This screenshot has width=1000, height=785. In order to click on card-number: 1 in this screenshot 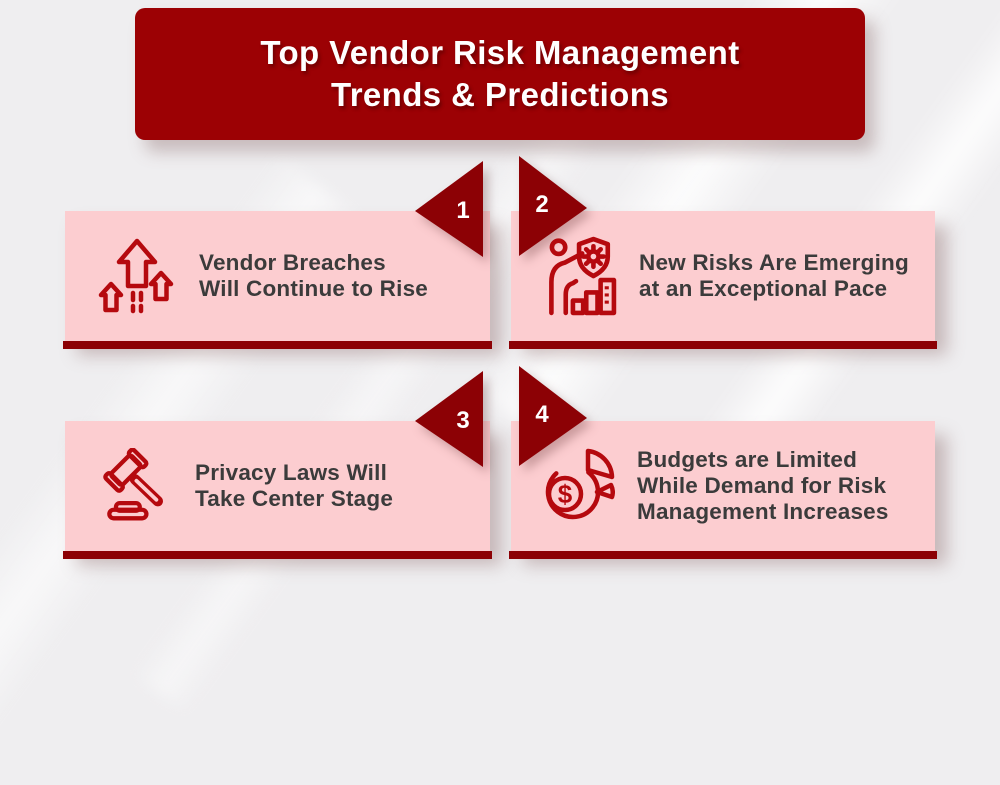, I will do `click(463, 210)`.